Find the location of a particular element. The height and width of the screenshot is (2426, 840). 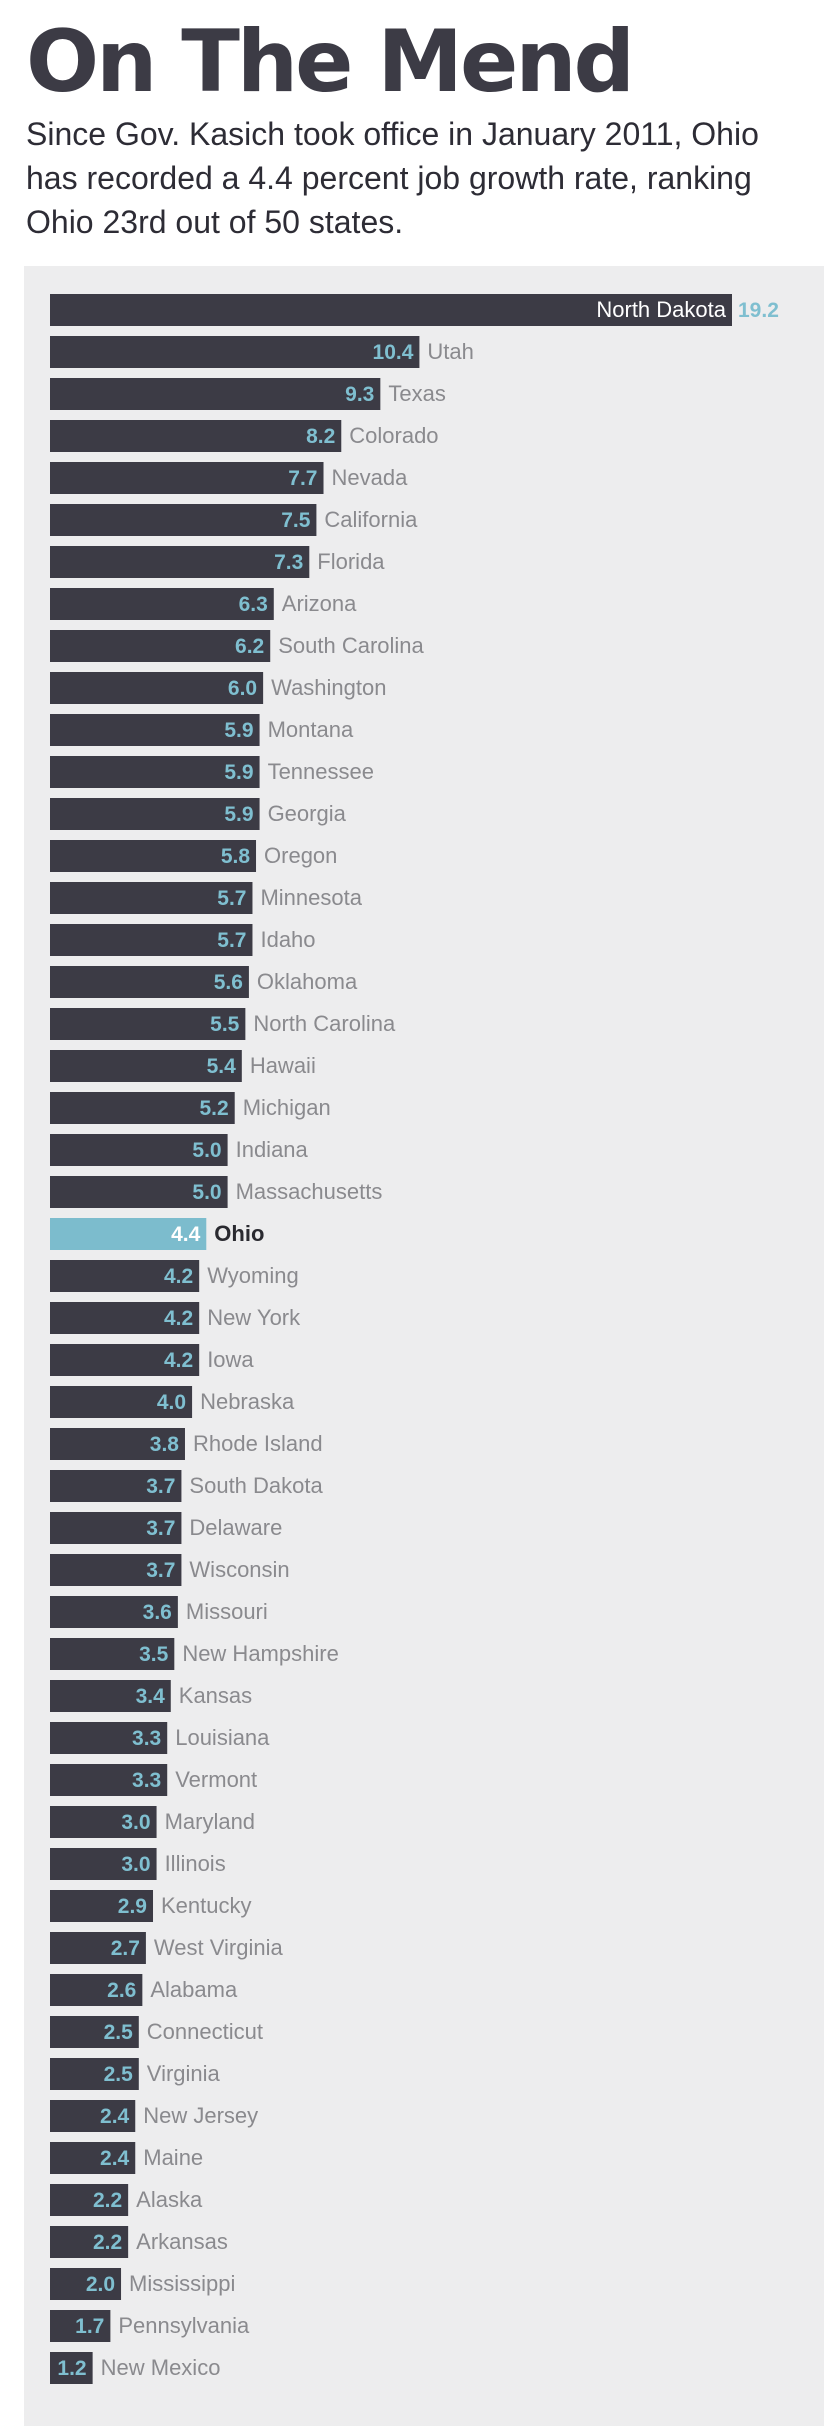

value-label: 1.2 is located at coordinates (71, 2368).